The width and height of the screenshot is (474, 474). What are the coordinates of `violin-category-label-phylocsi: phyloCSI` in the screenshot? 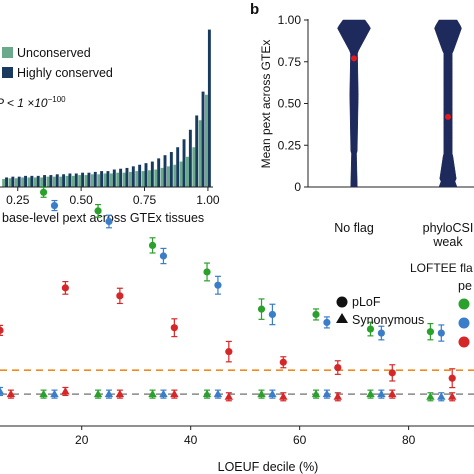 It's located at (448, 228).